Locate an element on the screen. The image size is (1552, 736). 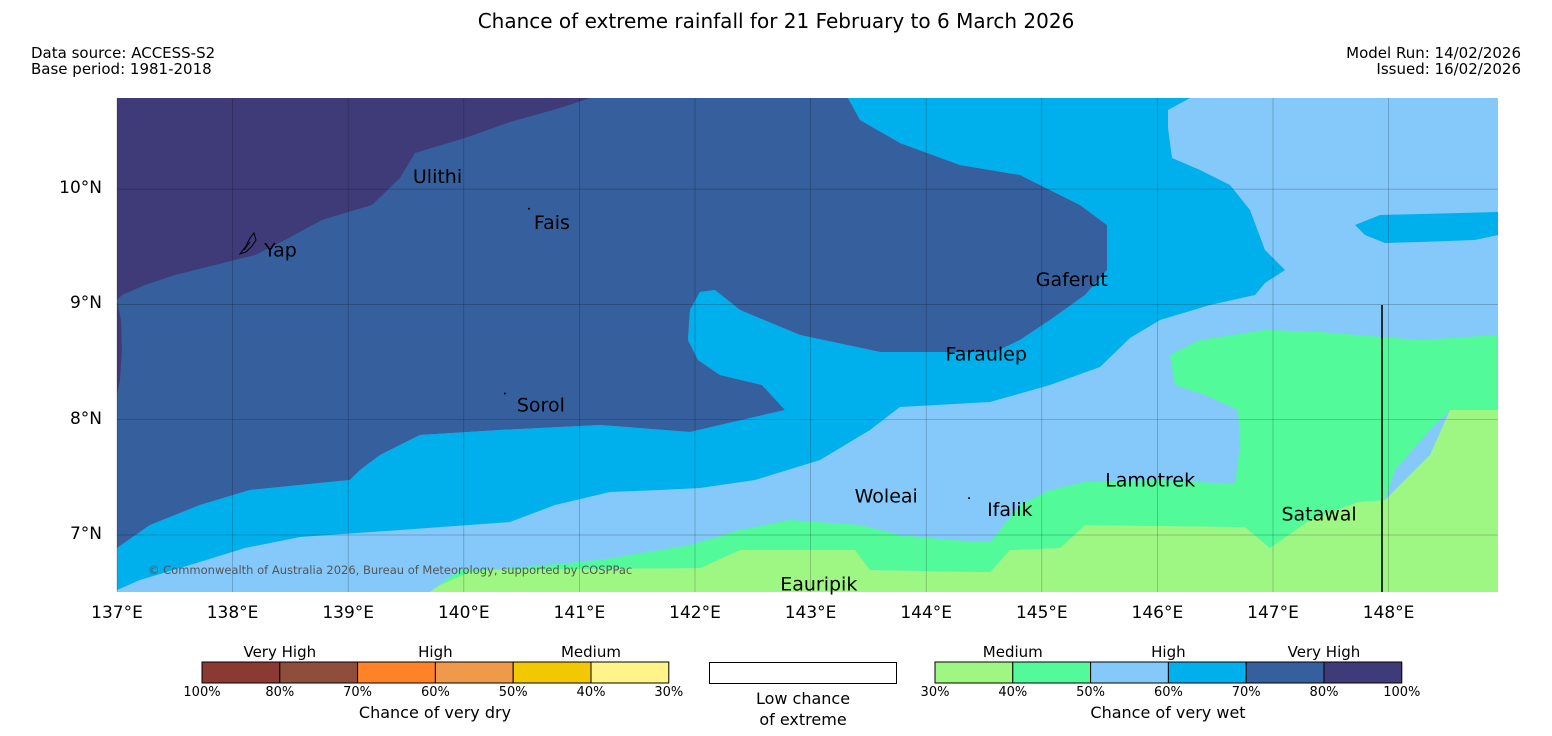
dry-group-label: High is located at coordinates (435, 652).